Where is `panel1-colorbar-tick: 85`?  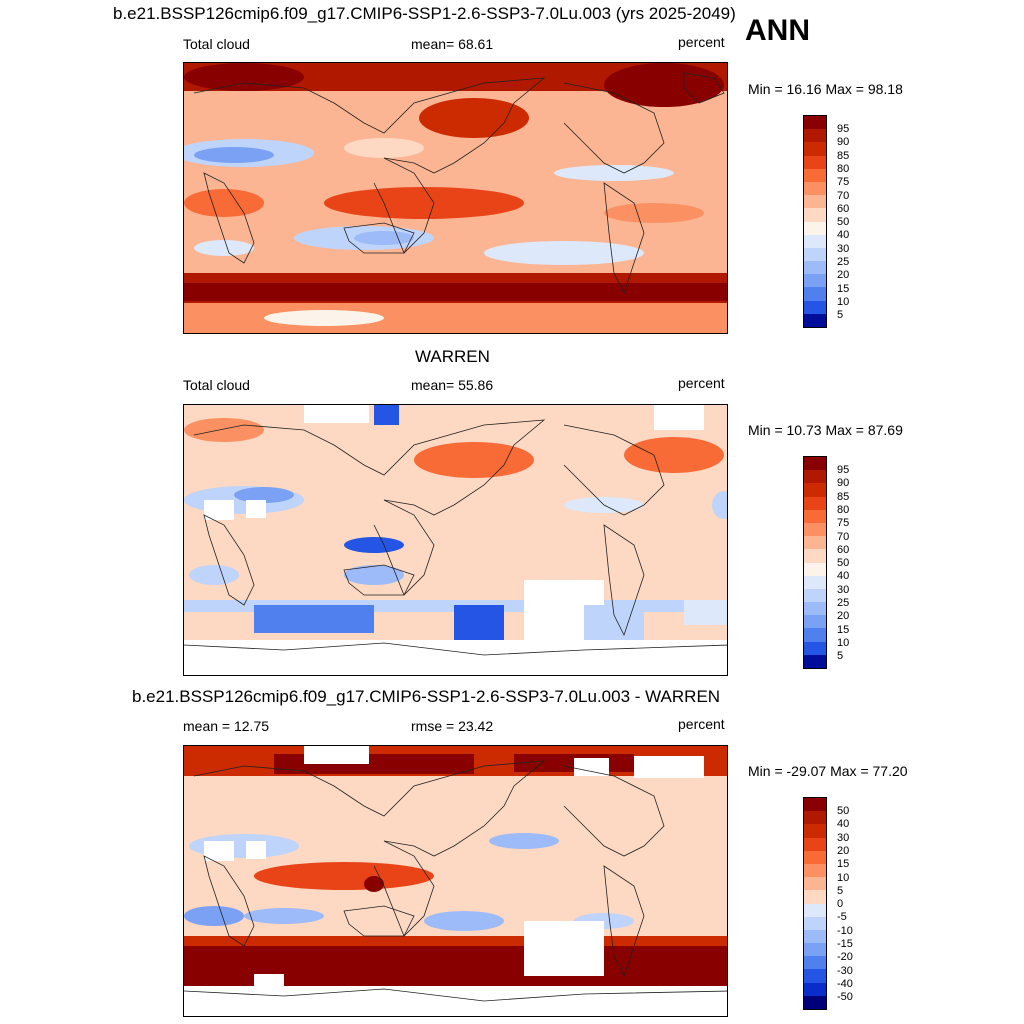
panel1-colorbar-tick: 85 is located at coordinates (843, 156).